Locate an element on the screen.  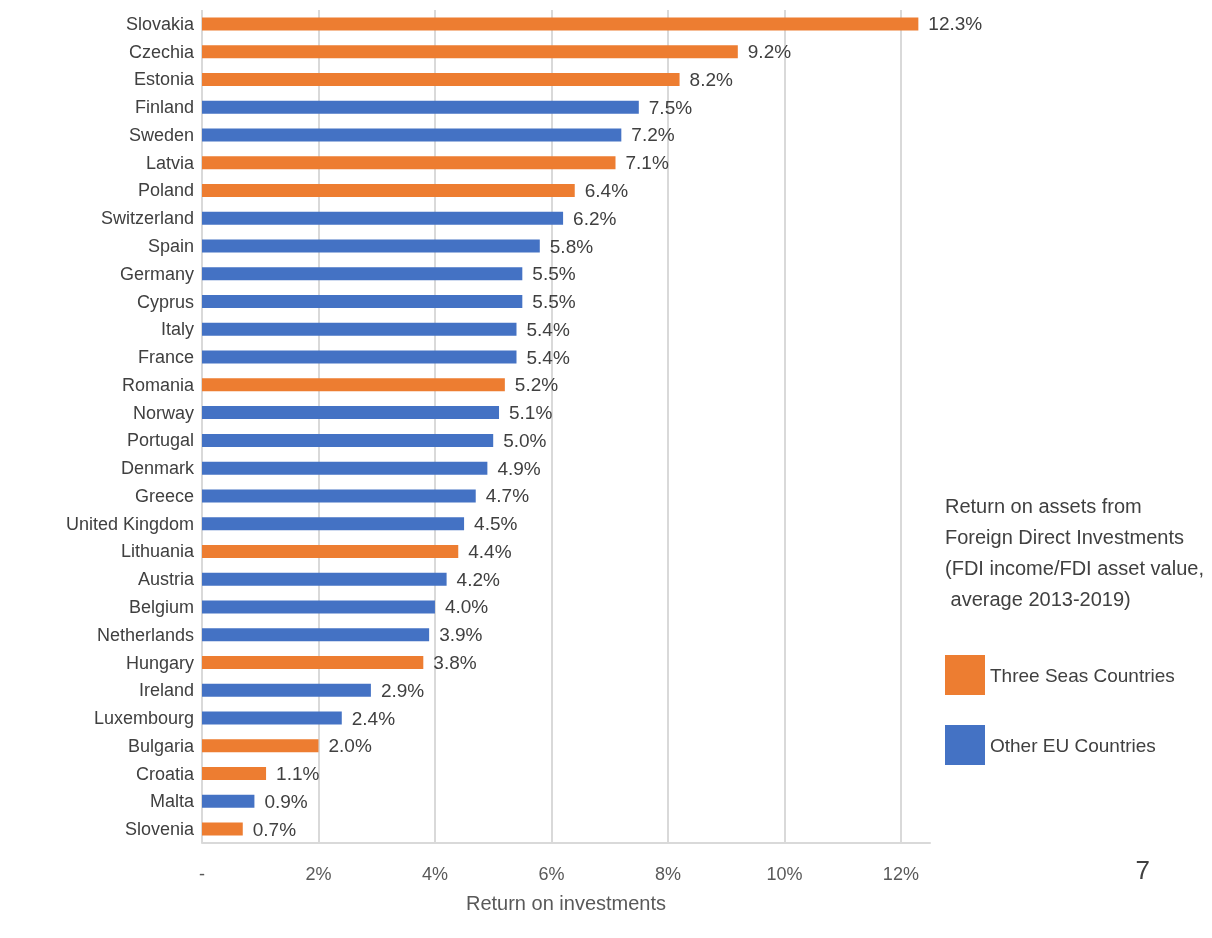
y-tick-label: Denmark is located at coordinates (157, 468).